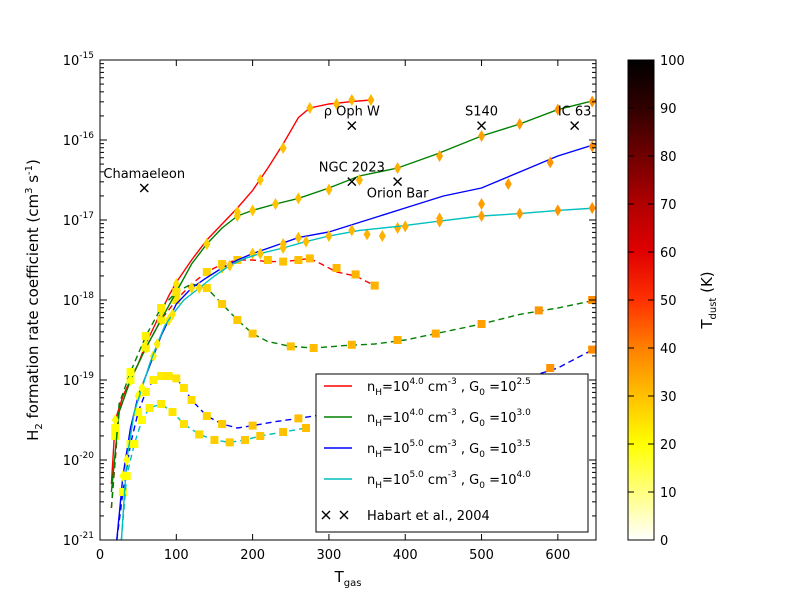  I want to click on observation-label: S140, so click(481, 112).